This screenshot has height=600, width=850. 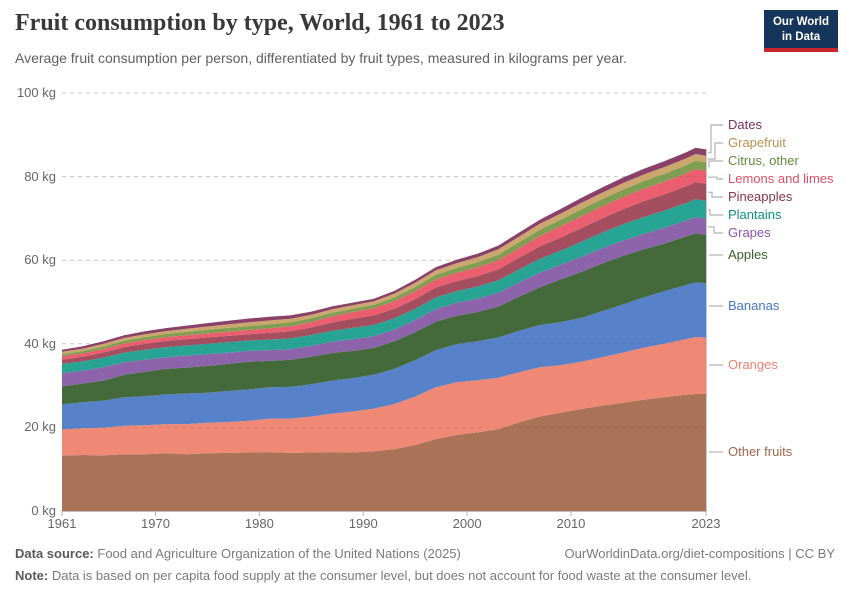 I want to click on legend-connector-dates, so click(x=715, y=139).